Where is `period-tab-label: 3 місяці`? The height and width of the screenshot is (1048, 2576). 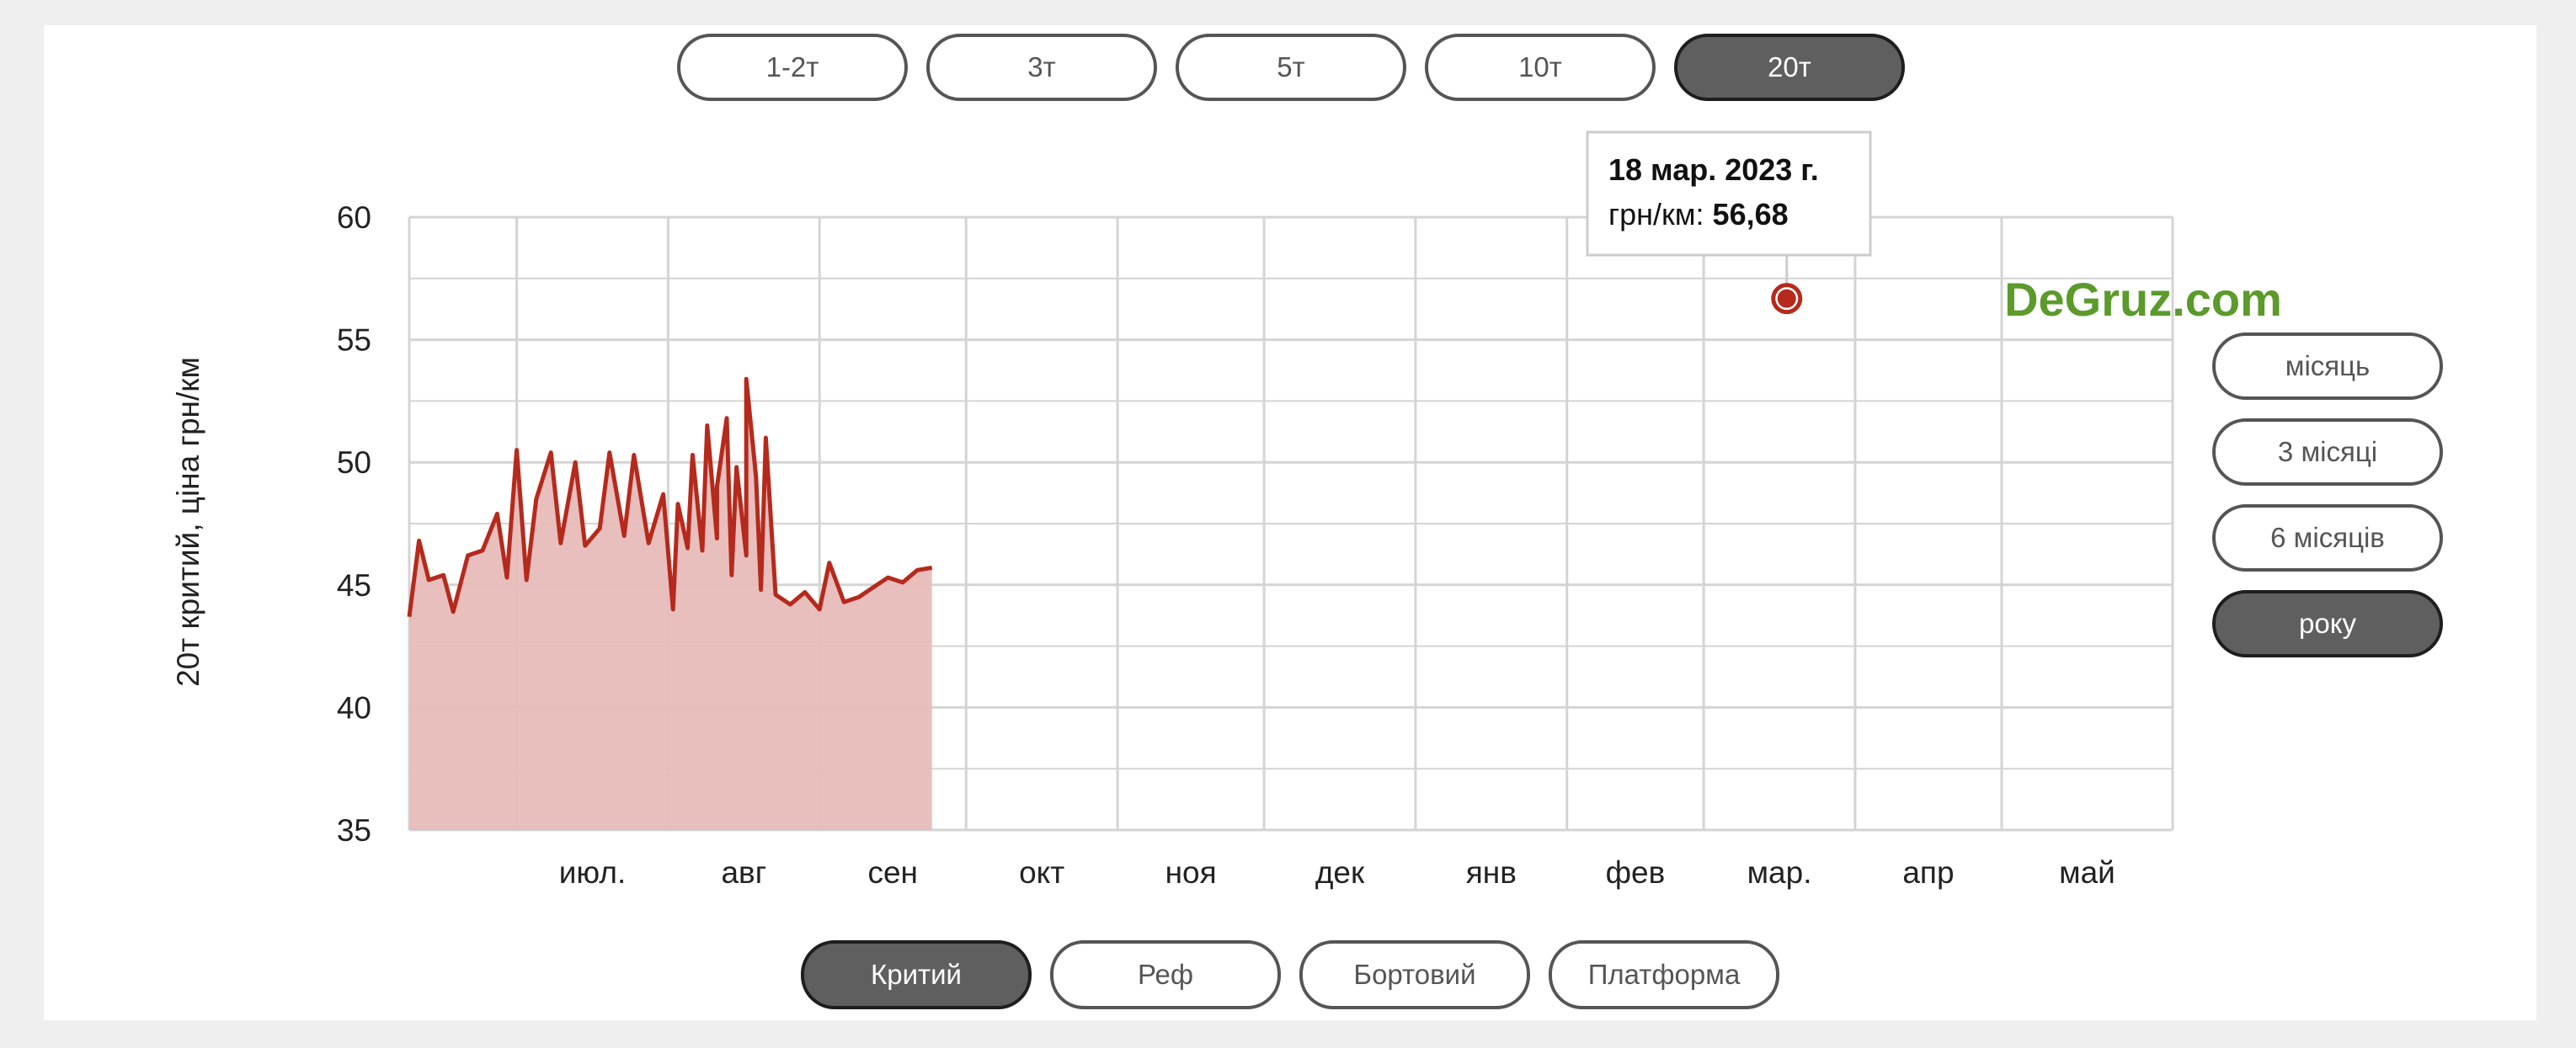 period-tab-label: 3 місяці is located at coordinates (2327, 451).